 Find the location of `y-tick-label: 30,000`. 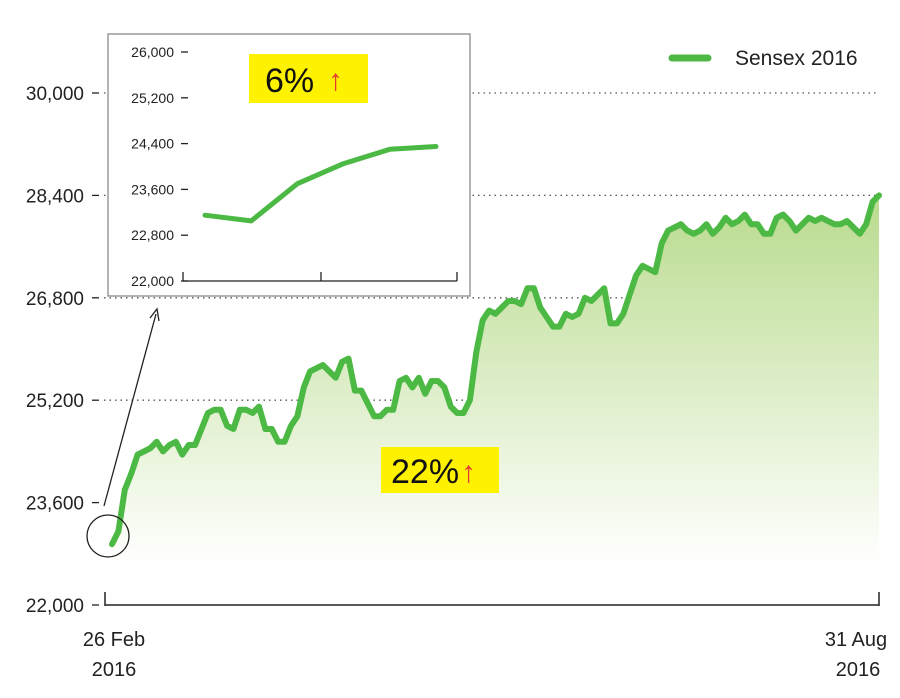

y-tick-label: 30,000 is located at coordinates (55, 94).